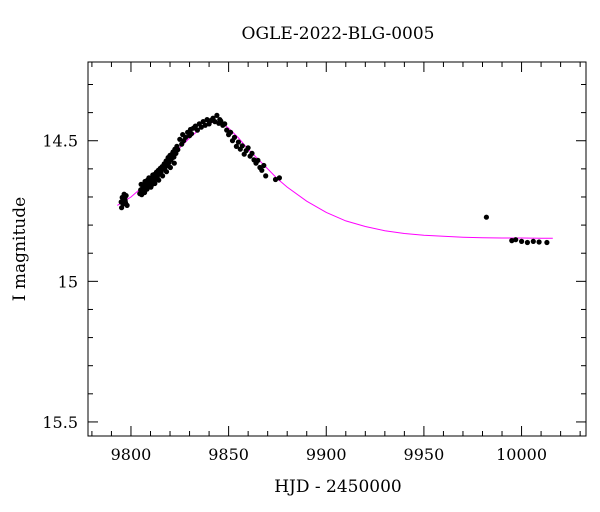 The image size is (600, 512). Describe the element at coordinates (60, 422) in the screenshot. I see `y-tick-label: 15.5` at that location.